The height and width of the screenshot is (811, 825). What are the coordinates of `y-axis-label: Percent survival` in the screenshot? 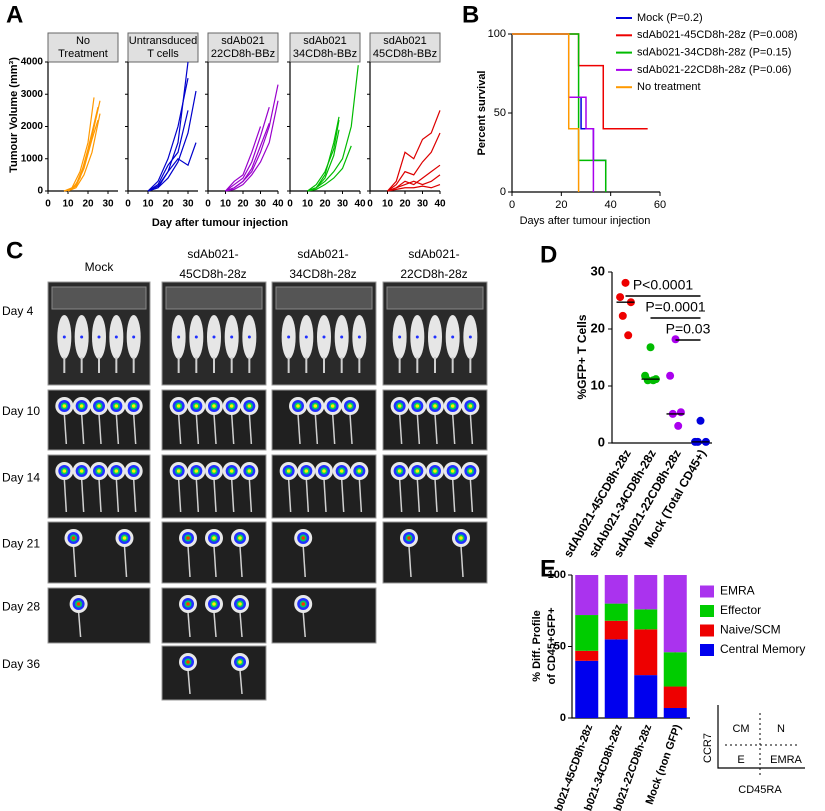 It's located at (482, 113).